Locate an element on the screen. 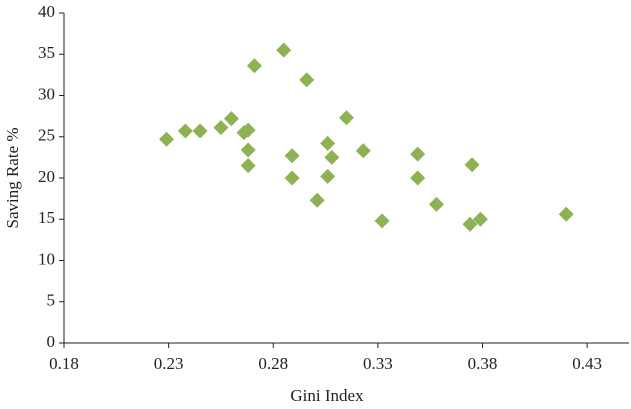 This screenshot has width=631, height=409. x-tick-label: 0.23 is located at coordinates (169, 363).